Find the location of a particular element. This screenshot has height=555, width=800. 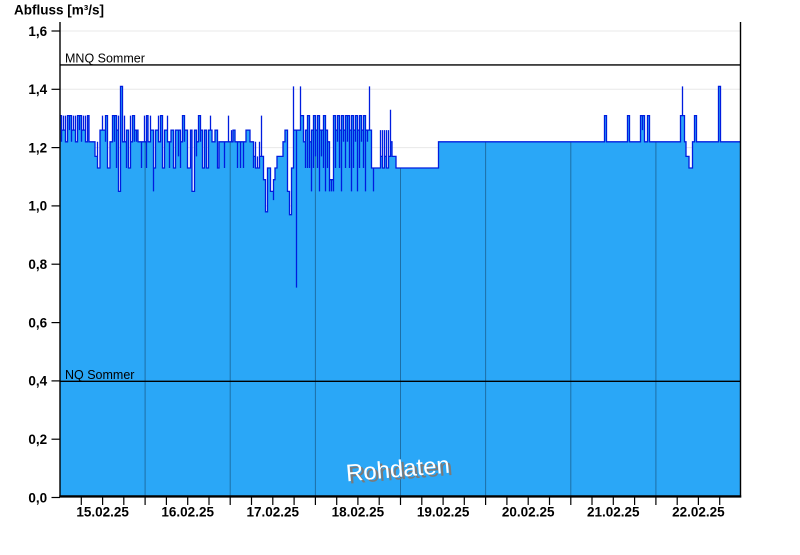

svg-text: 0,6 is located at coordinates (37, 322).